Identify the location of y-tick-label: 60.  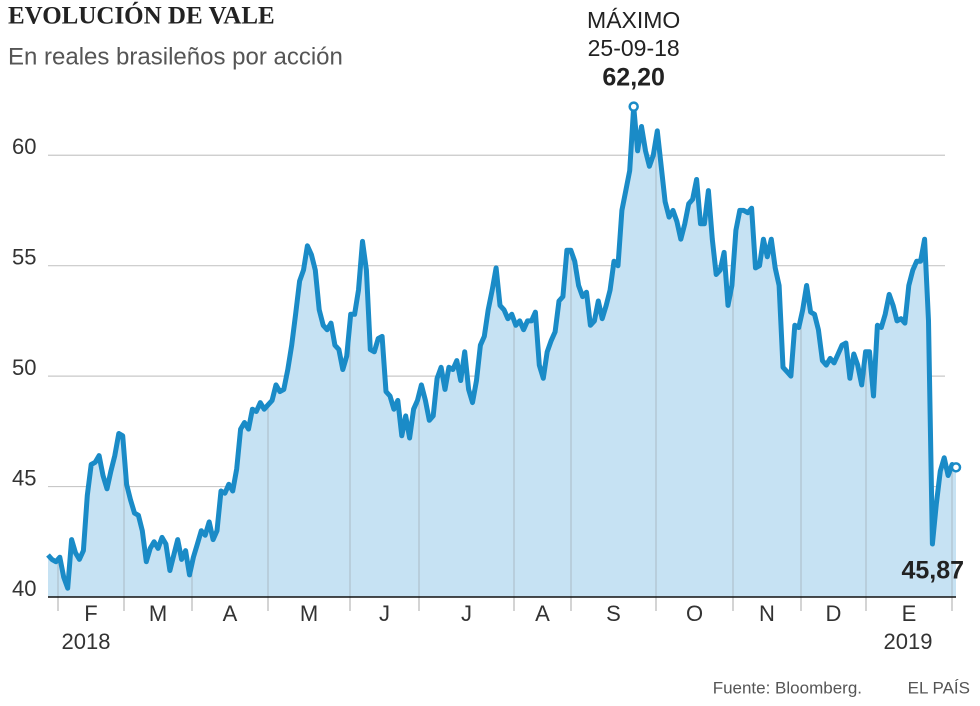
(24, 146).